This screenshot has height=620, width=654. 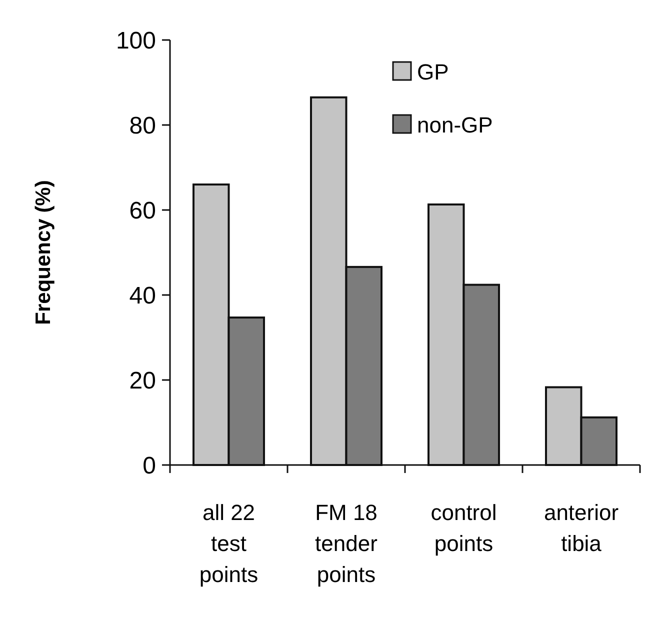 I want to click on y-axis-title: Frequency (%), so click(x=43, y=252).